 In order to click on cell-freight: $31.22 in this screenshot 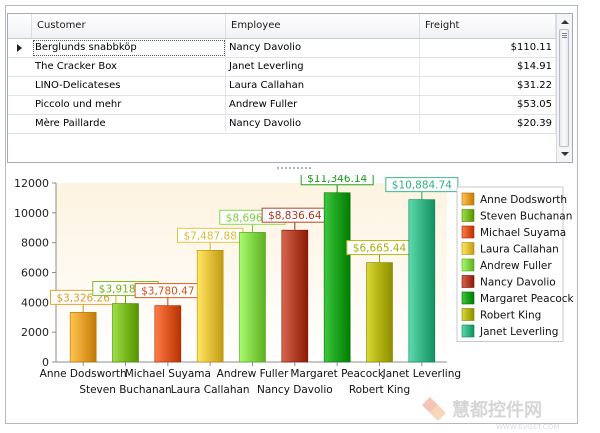, I will do `click(488, 86)`.